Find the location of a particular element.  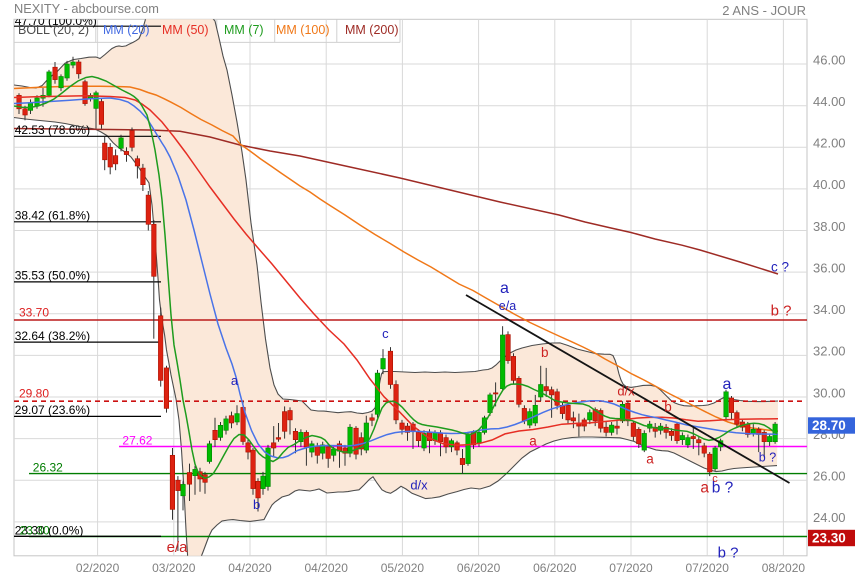

svg-text: 33.70 is located at coordinates (34, 312).